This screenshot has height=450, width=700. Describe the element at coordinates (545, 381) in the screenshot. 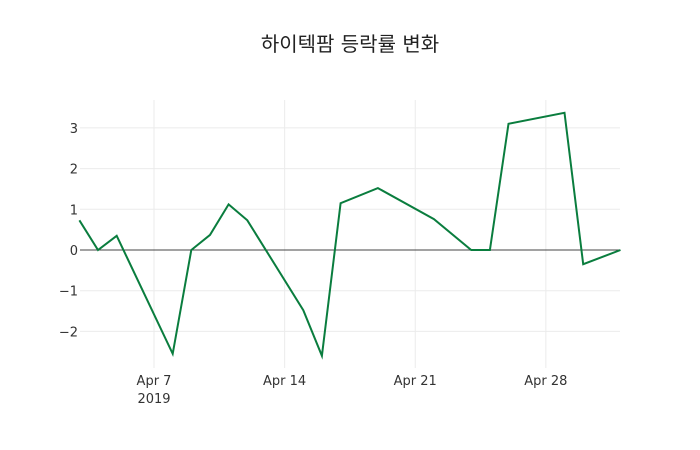

I see `x-tick-label: Apr 28` at that location.